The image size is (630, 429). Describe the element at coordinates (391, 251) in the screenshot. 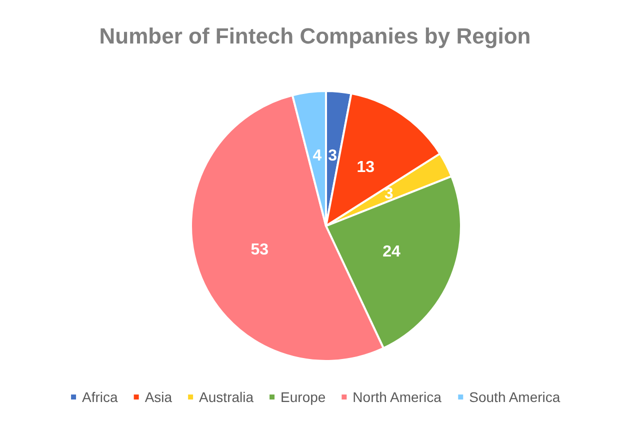

I see `data-label: 24` at that location.